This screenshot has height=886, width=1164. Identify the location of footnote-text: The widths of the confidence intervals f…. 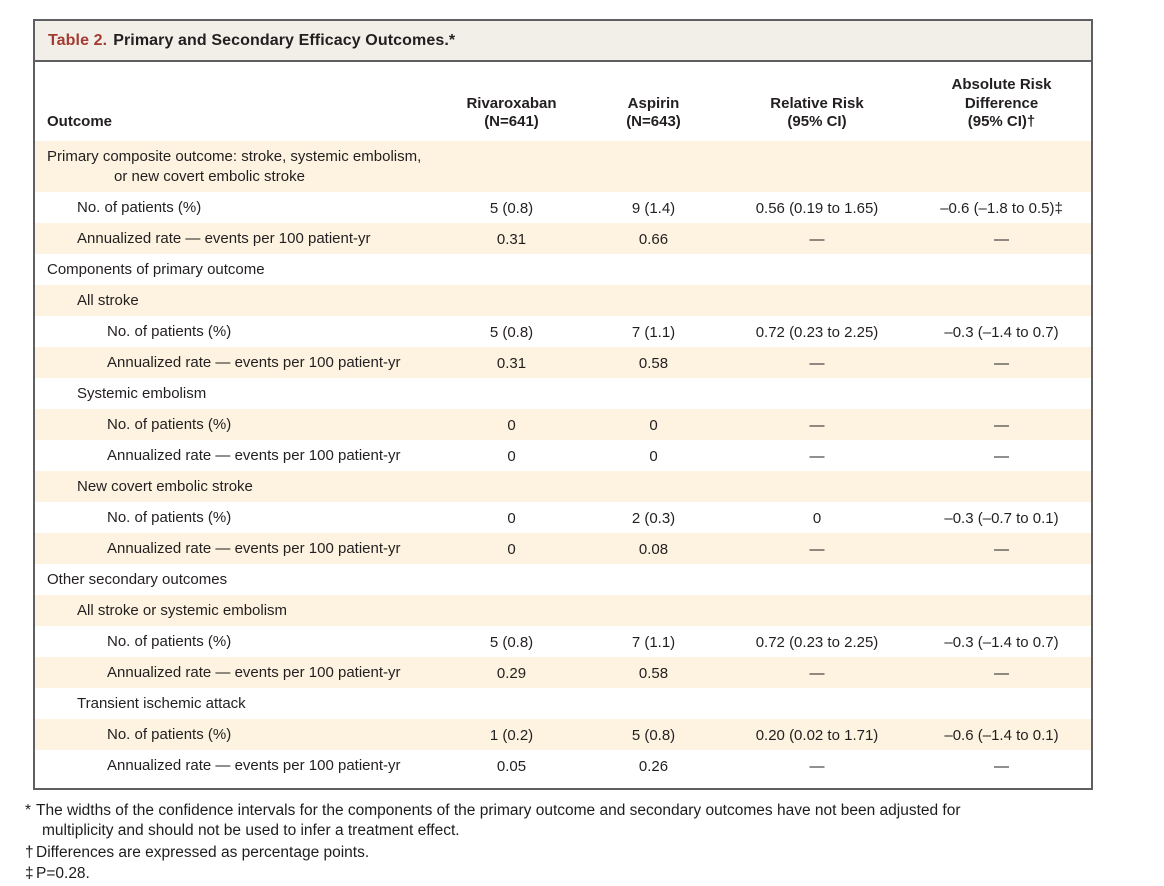
(498, 821).